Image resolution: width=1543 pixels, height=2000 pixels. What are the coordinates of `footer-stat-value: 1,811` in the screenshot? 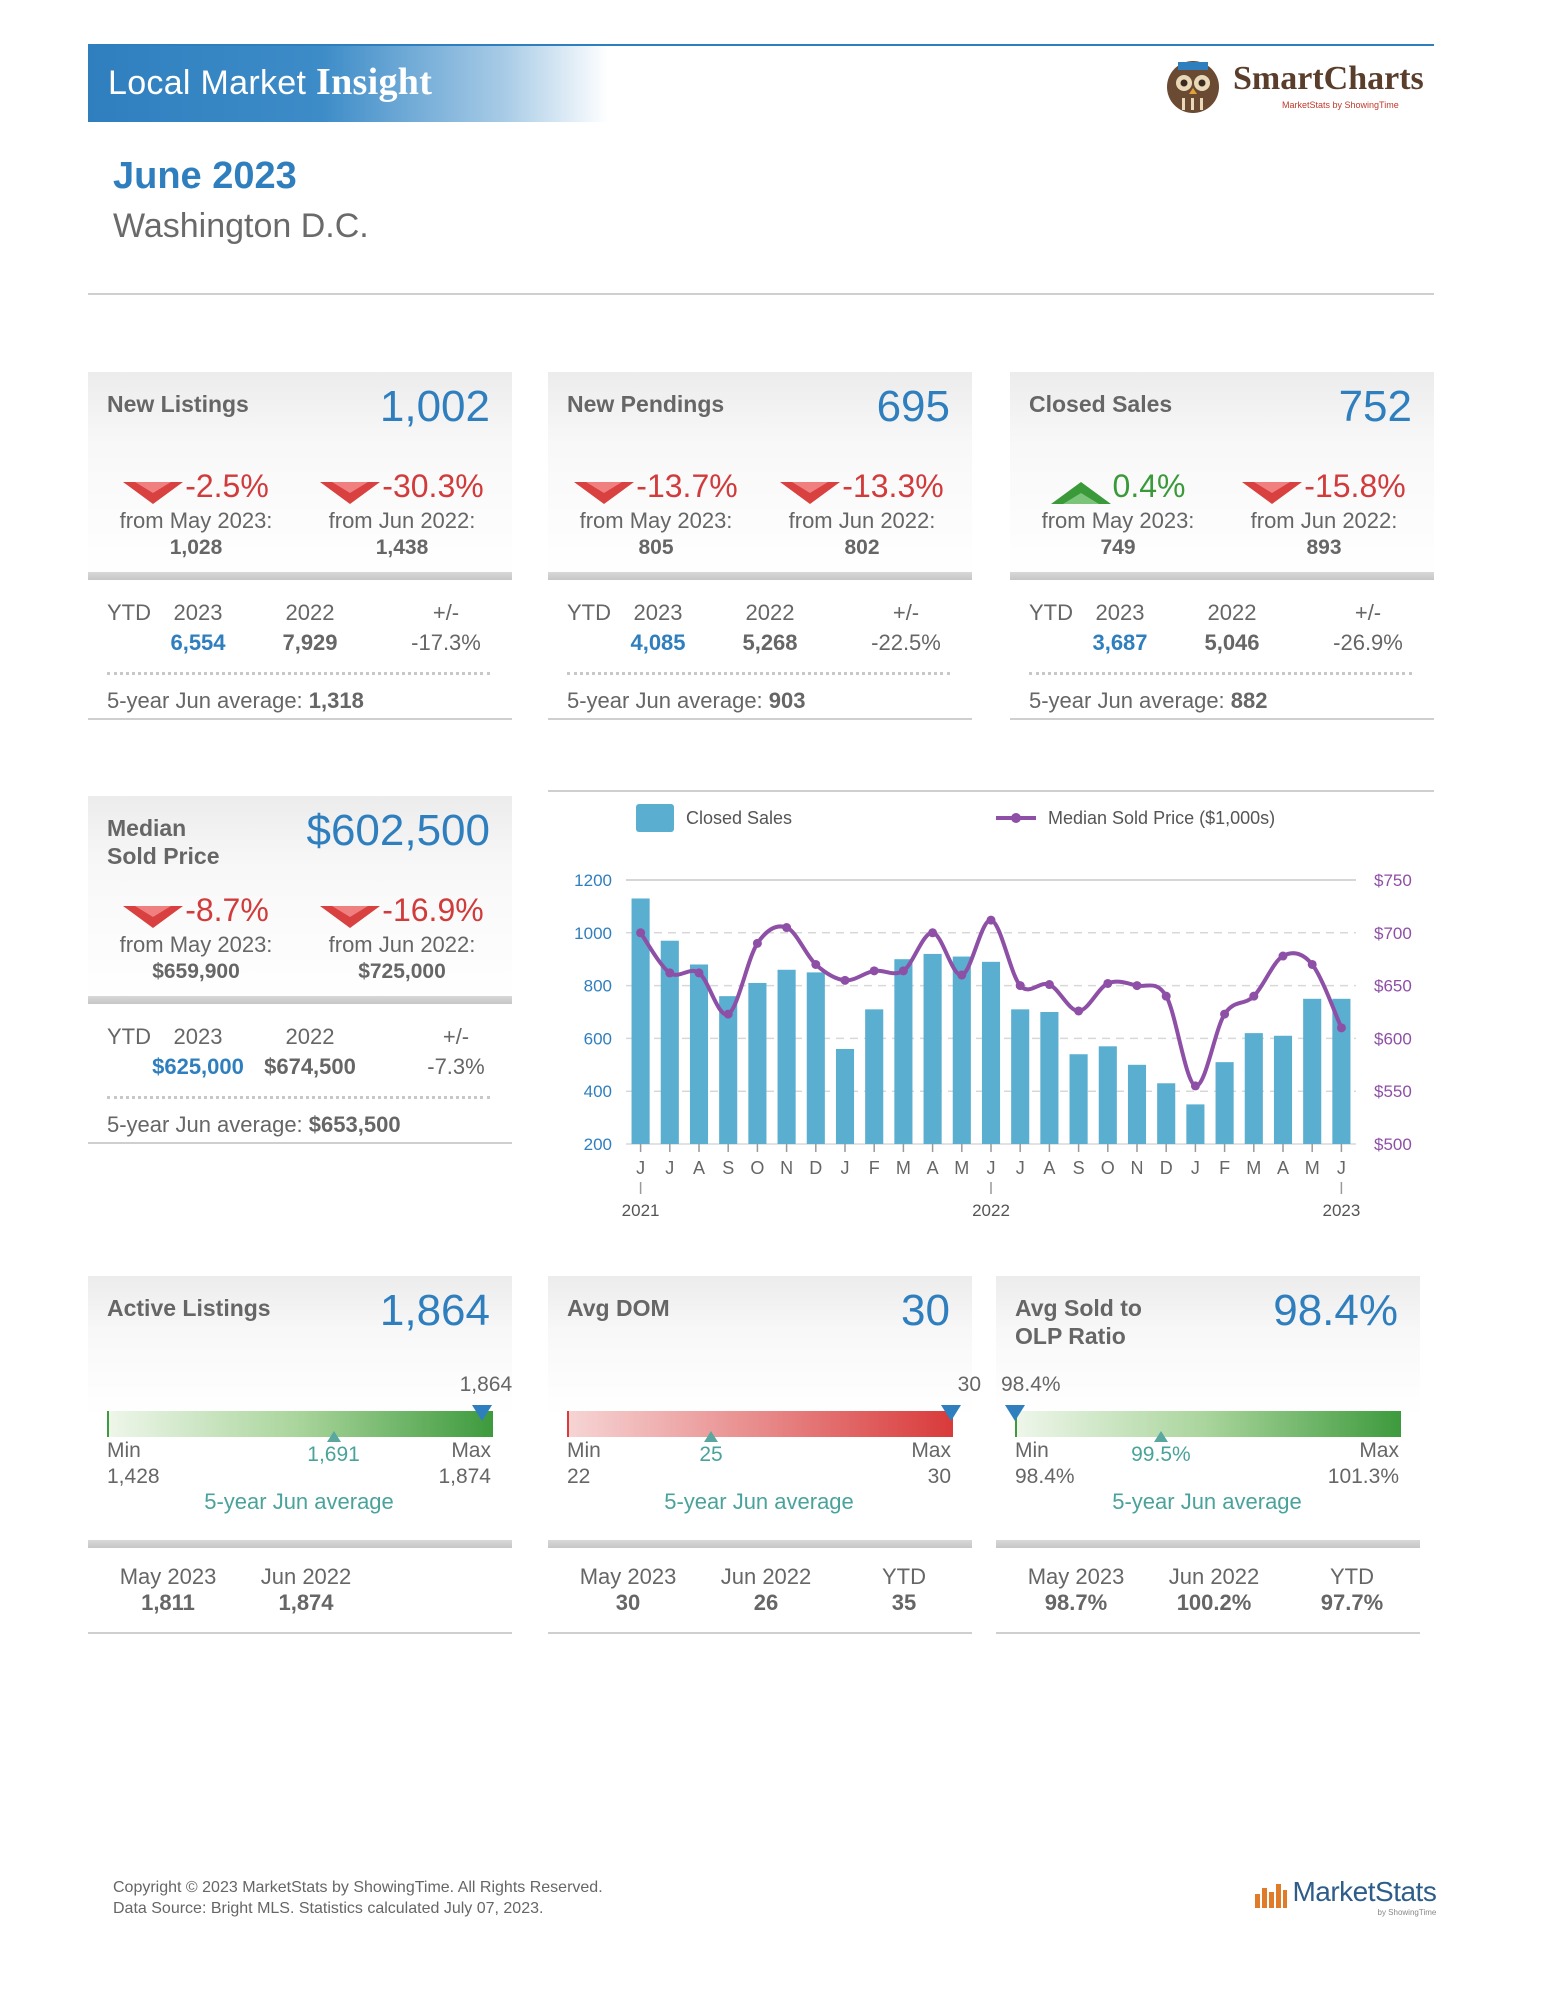 It's located at (168, 1602).